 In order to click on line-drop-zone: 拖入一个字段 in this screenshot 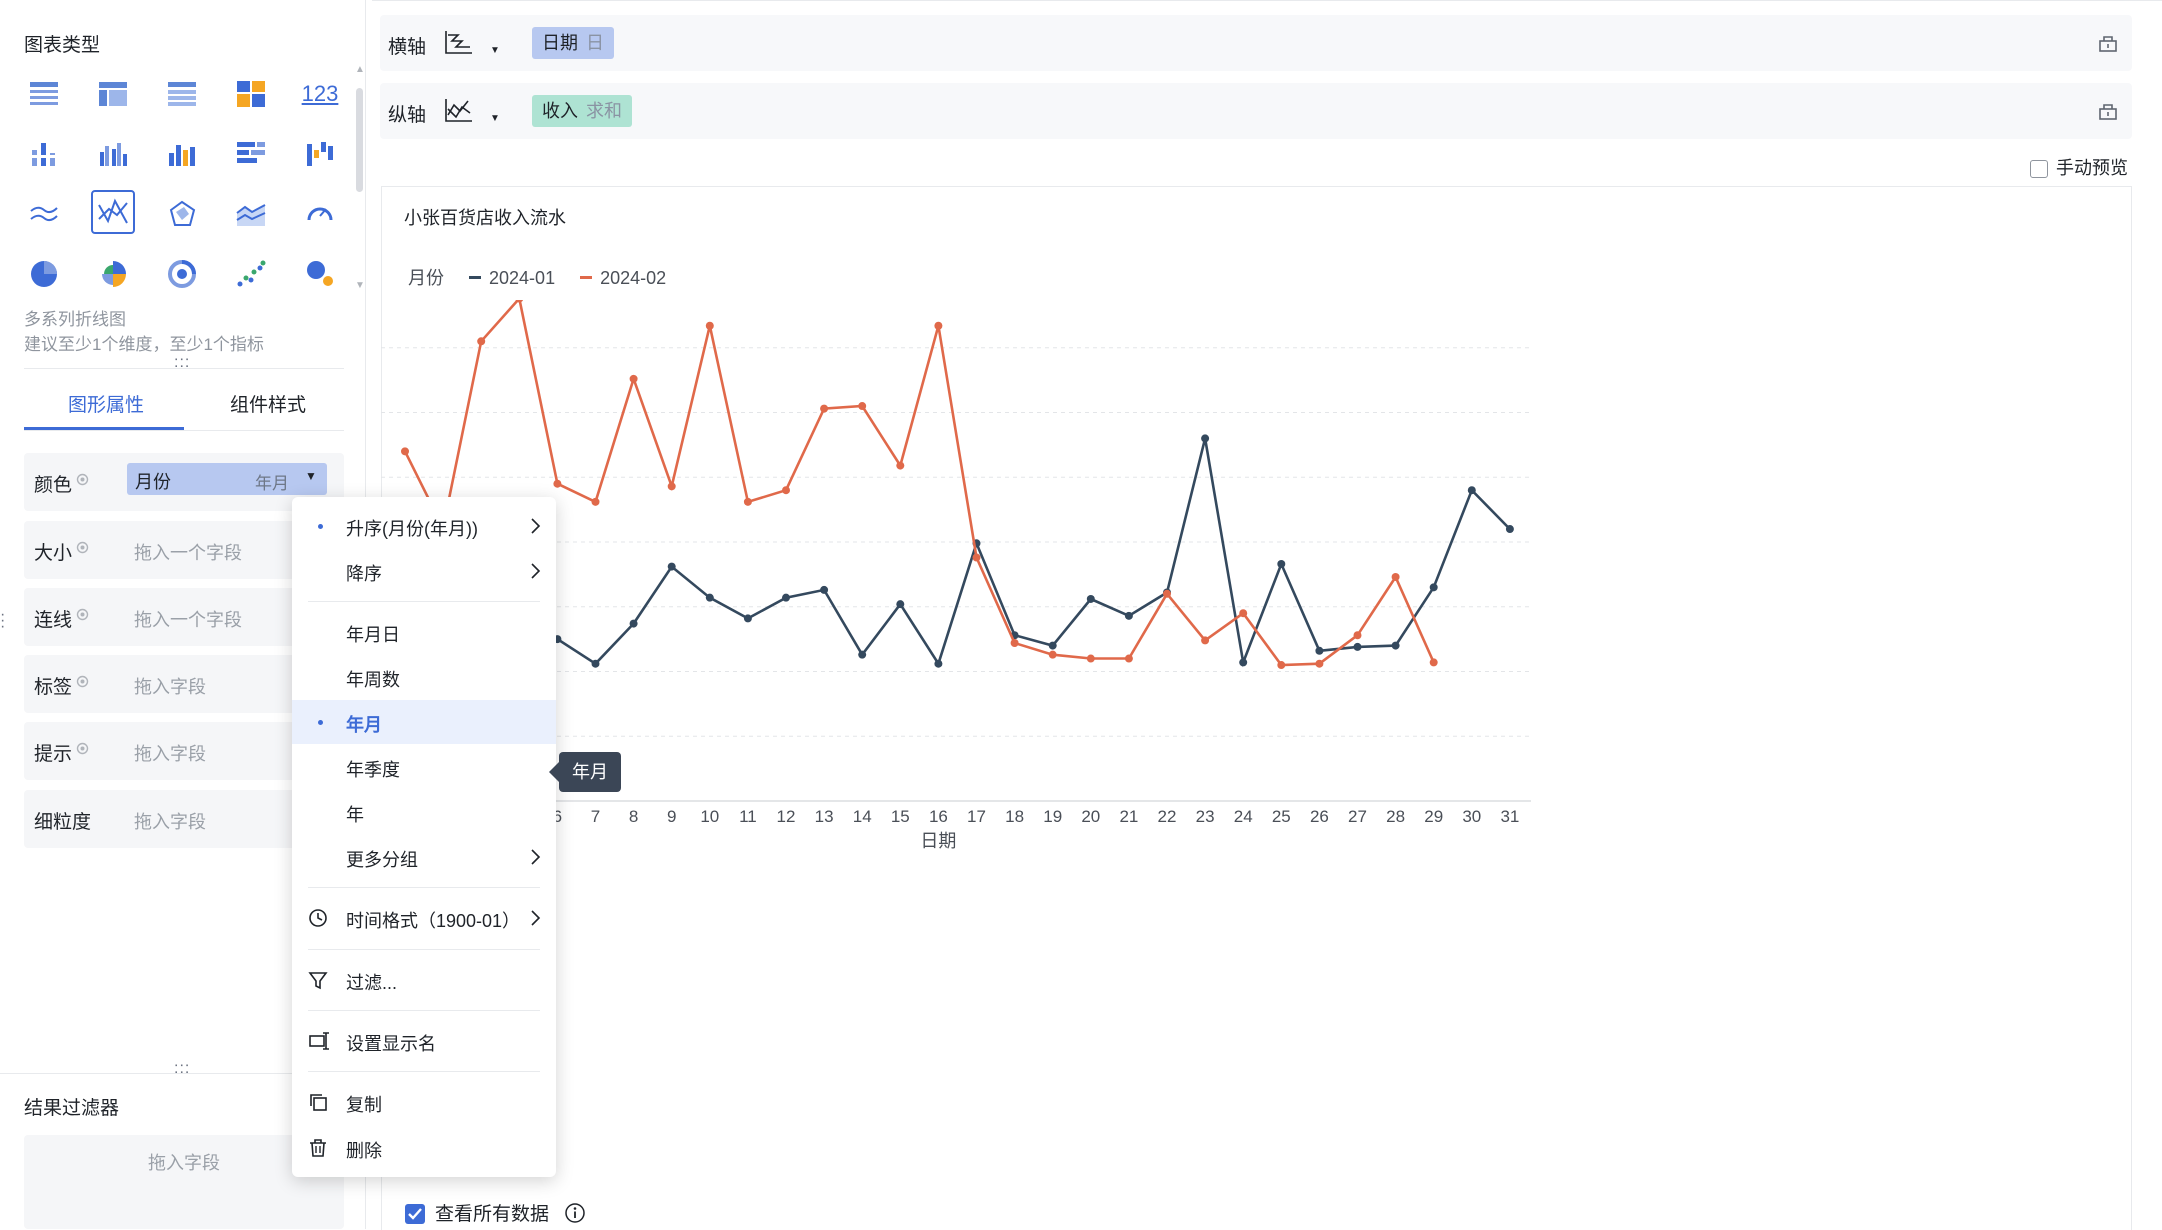, I will do `click(188, 620)`.